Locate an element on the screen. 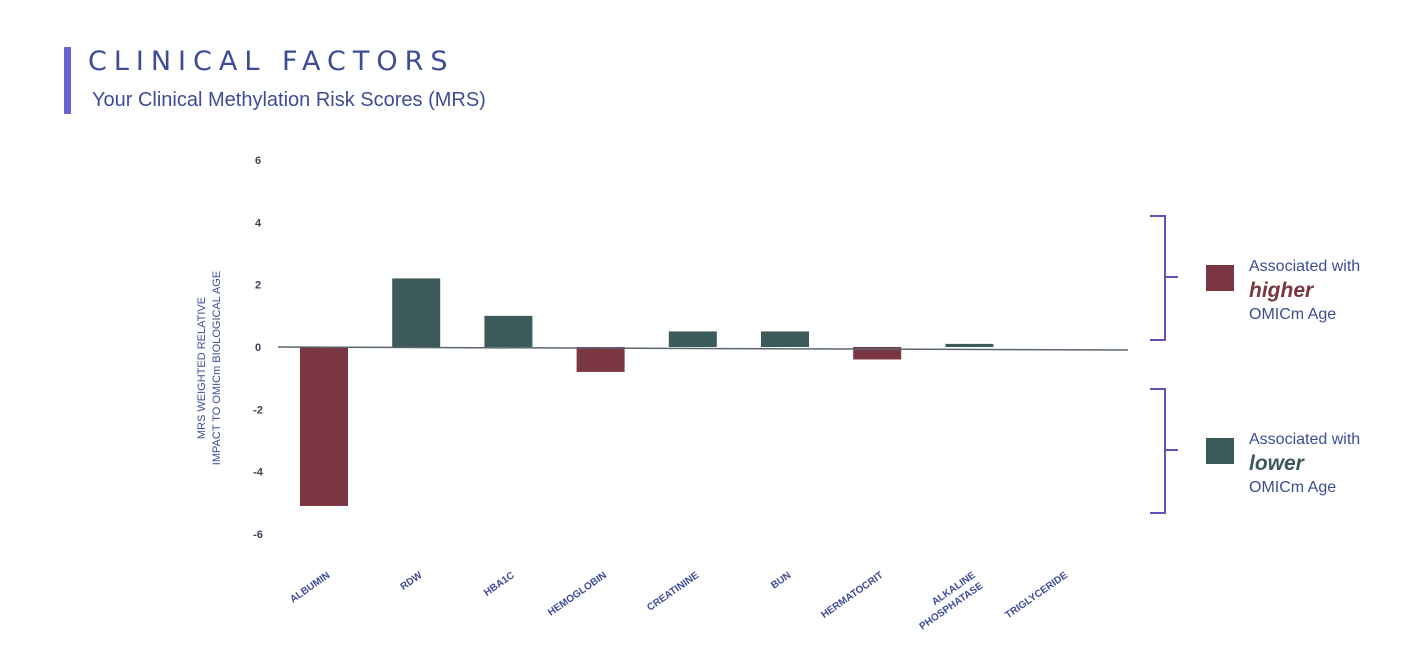 The width and height of the screenshot is (1417, 655). x-category-label-text: HEMOGLOBIN is located at coordinates (577, 594).